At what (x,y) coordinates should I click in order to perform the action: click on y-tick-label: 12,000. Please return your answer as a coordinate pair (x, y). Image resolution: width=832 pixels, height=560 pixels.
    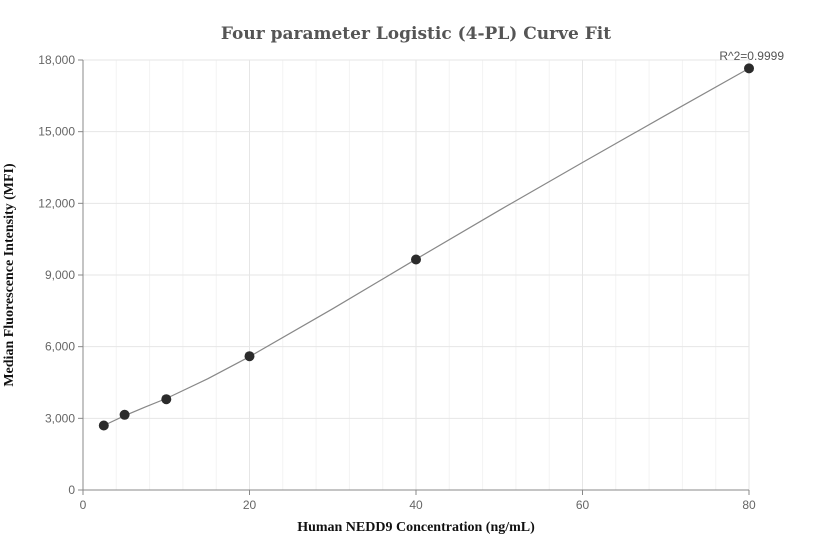
    Looking at the image, I should click on (56, 203).